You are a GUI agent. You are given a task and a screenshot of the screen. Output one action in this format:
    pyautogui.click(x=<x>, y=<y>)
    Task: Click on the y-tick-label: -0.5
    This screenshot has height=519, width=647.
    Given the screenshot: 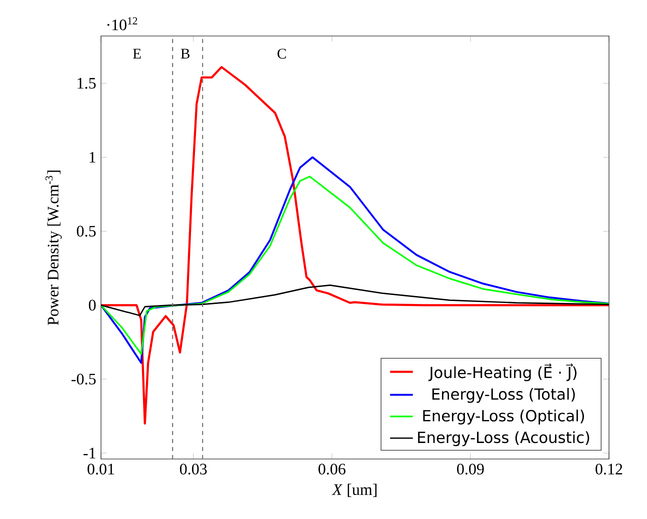 What is the action you would take?
    pyautogui.click(x=84, y=379)
    